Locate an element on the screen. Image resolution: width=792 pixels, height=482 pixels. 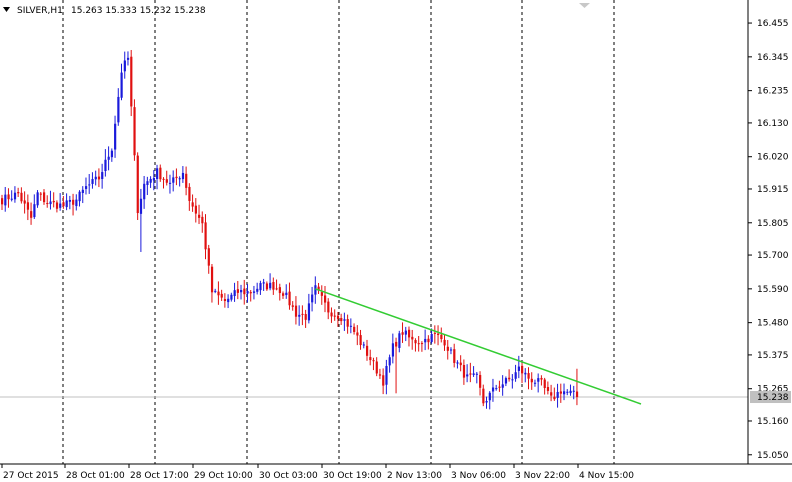
trendline-group is located at coordinates (478, 346).